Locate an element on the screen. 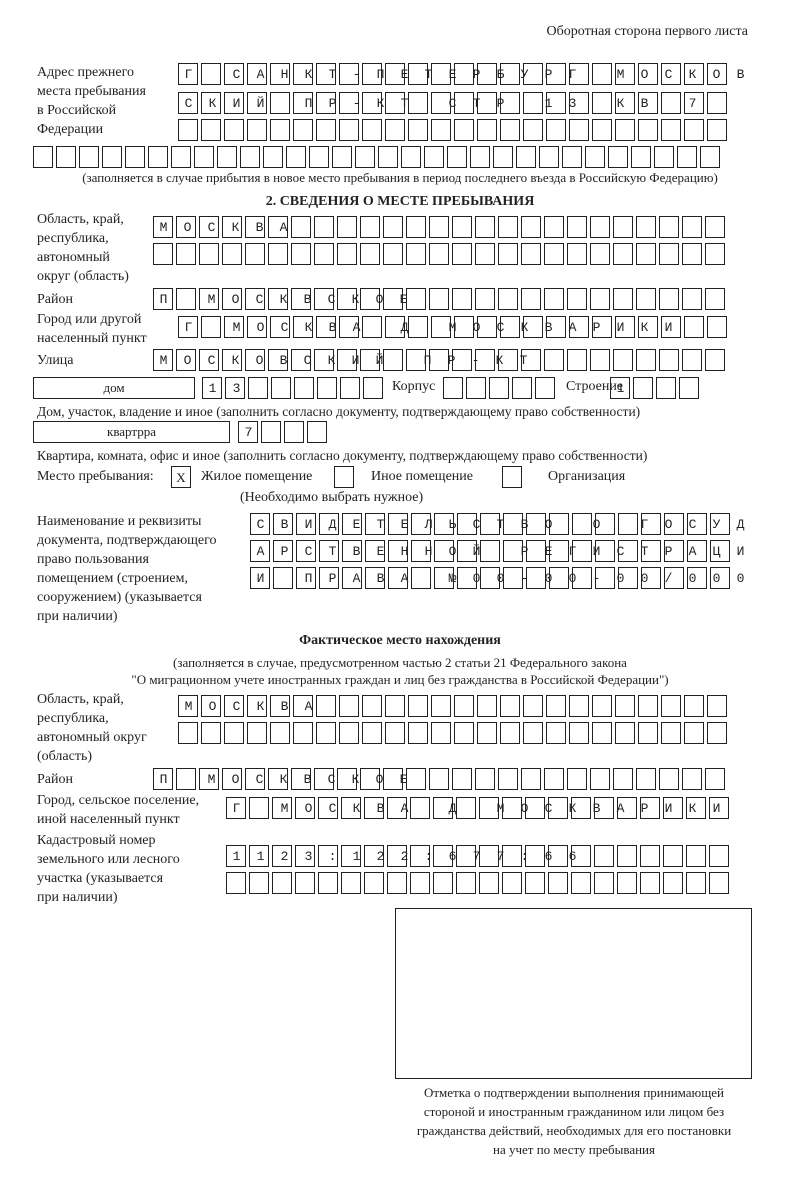 This screenshot has width=800, height=1180. house-type-field: дом is located at coordinates (114, 388).